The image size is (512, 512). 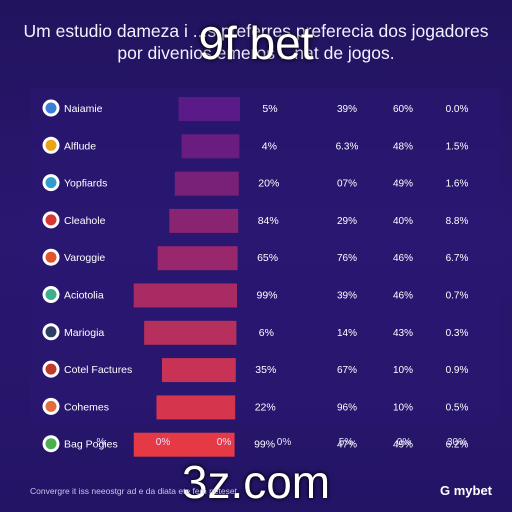 I want to click on column-value: 29%, so click(x=347, y=221).